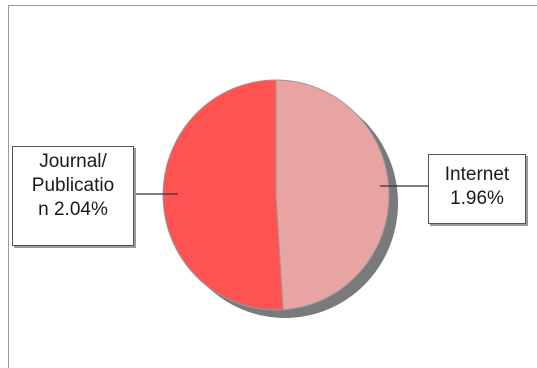 The image size is (537, 368). I want to click on data-label-journal-publication: Journal/ Publicatio n 2.04%, so click(73, 196).